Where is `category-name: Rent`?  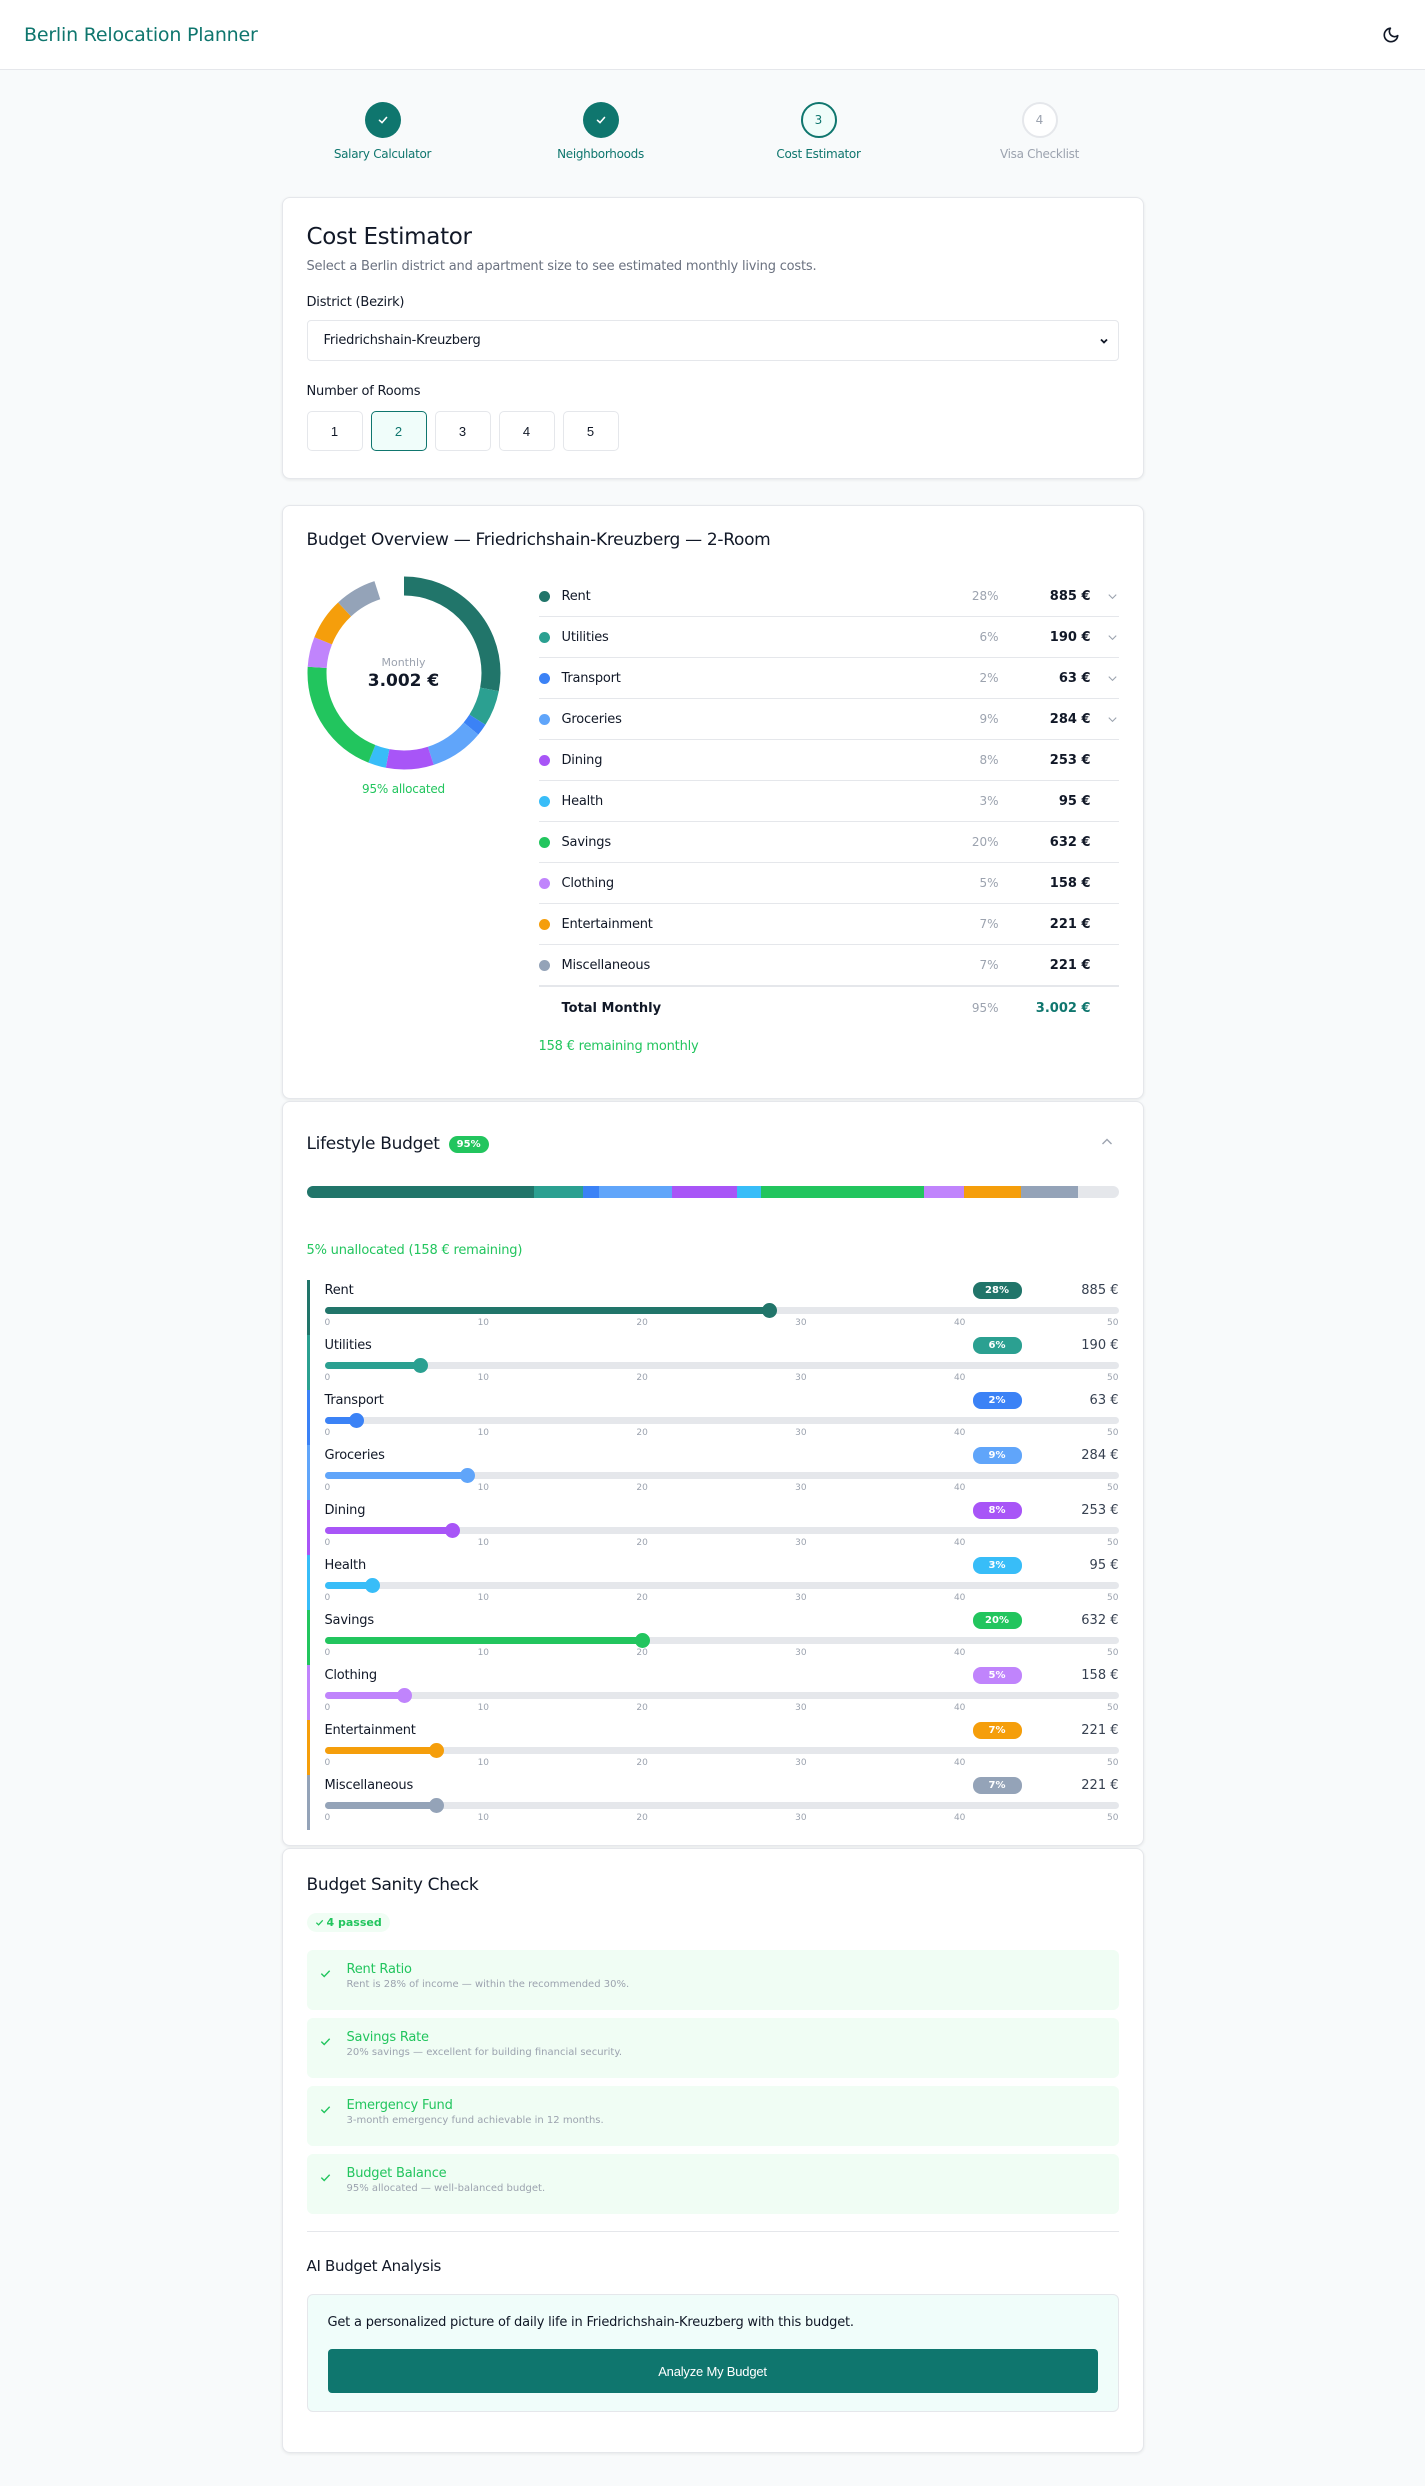
category-name: Rent is located at coordinates (576, 596).